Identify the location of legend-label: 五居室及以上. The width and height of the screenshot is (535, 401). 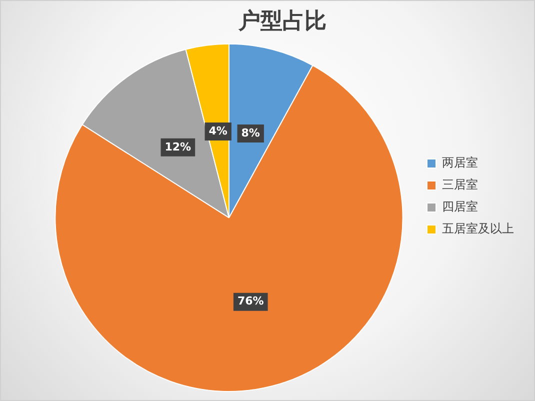
(478, 229).